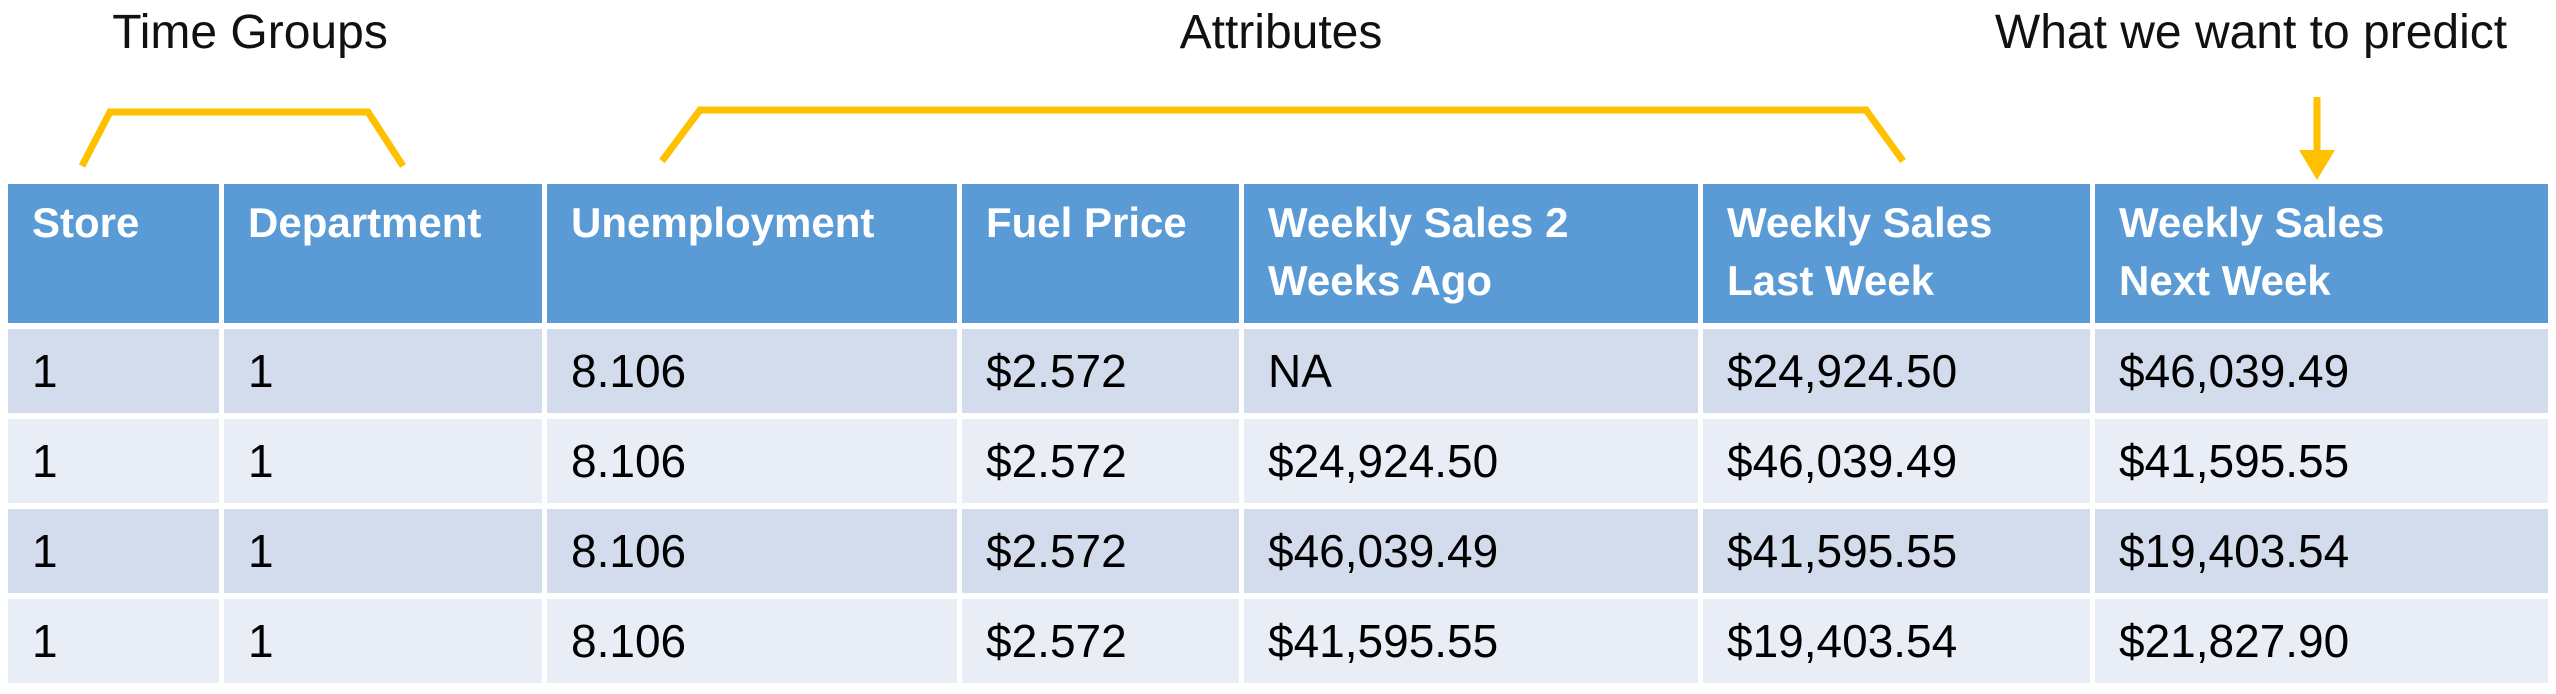 The height and width of the screenshot is (694, 2556). What do you see at coordinates (1473, 374) in the screenshot?
I see `cell-weekly-sales-2-weeks-ago: NA` at bounding box center [1473, 374].